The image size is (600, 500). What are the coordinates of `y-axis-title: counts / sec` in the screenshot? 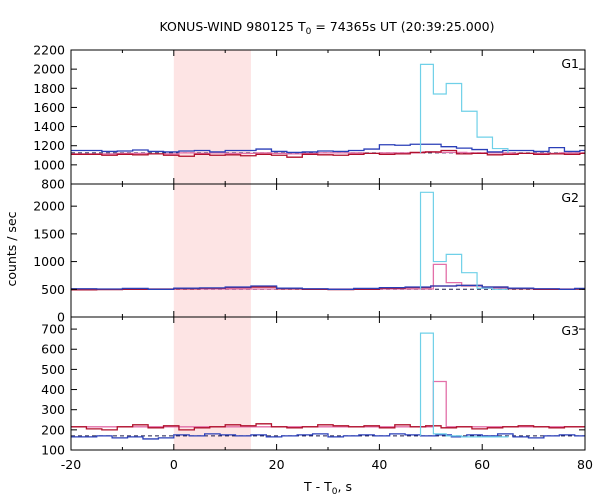 It's located at (11, 248).